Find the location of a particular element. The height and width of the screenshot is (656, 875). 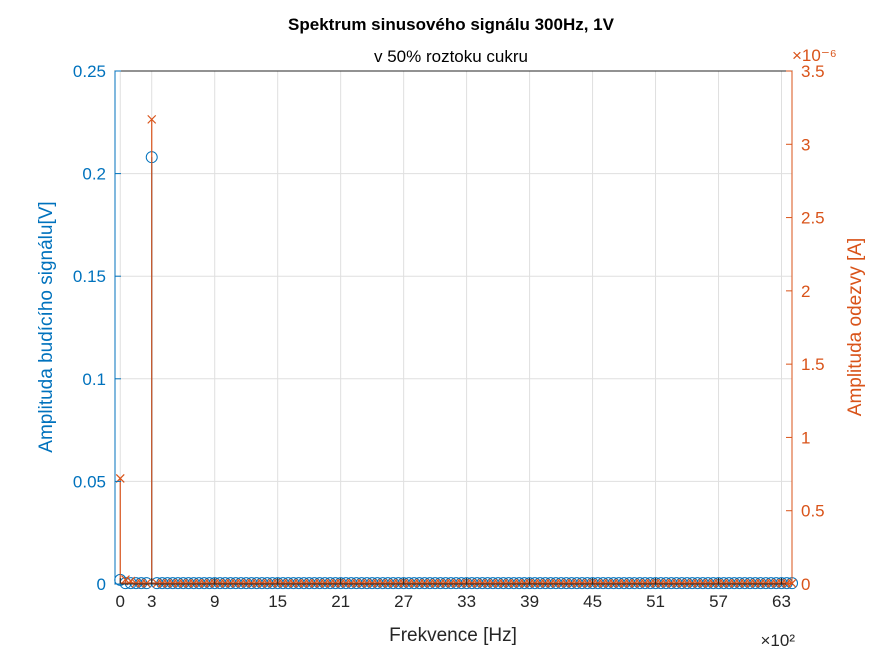

right-tick-label: 2.5 is located at coordinates (813, 218).